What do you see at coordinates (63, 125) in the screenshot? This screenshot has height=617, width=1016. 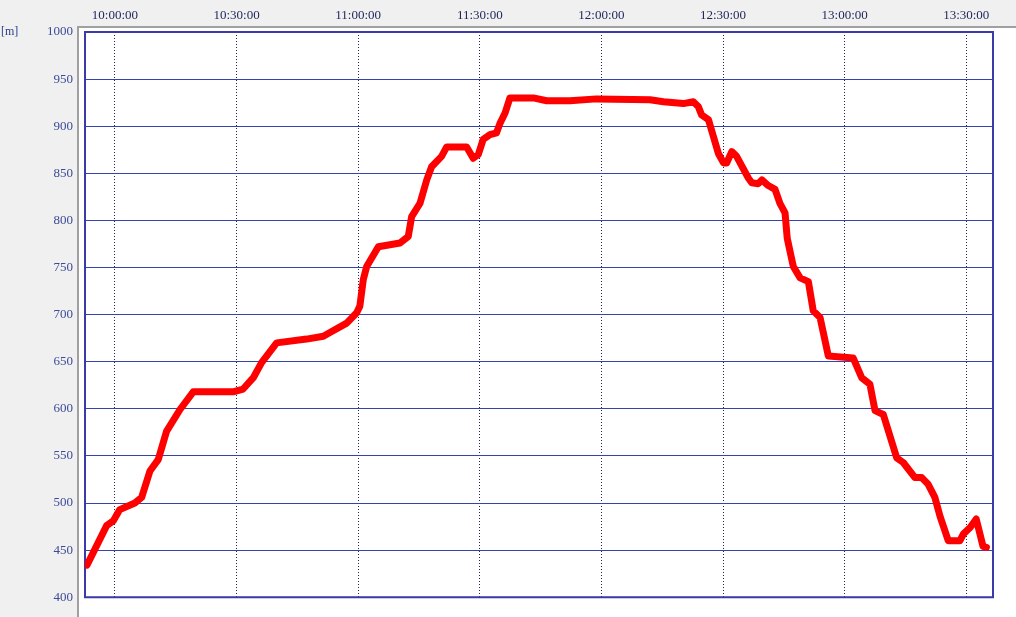 I see `y-tick-label: 900` at bounding box center [63, 125].